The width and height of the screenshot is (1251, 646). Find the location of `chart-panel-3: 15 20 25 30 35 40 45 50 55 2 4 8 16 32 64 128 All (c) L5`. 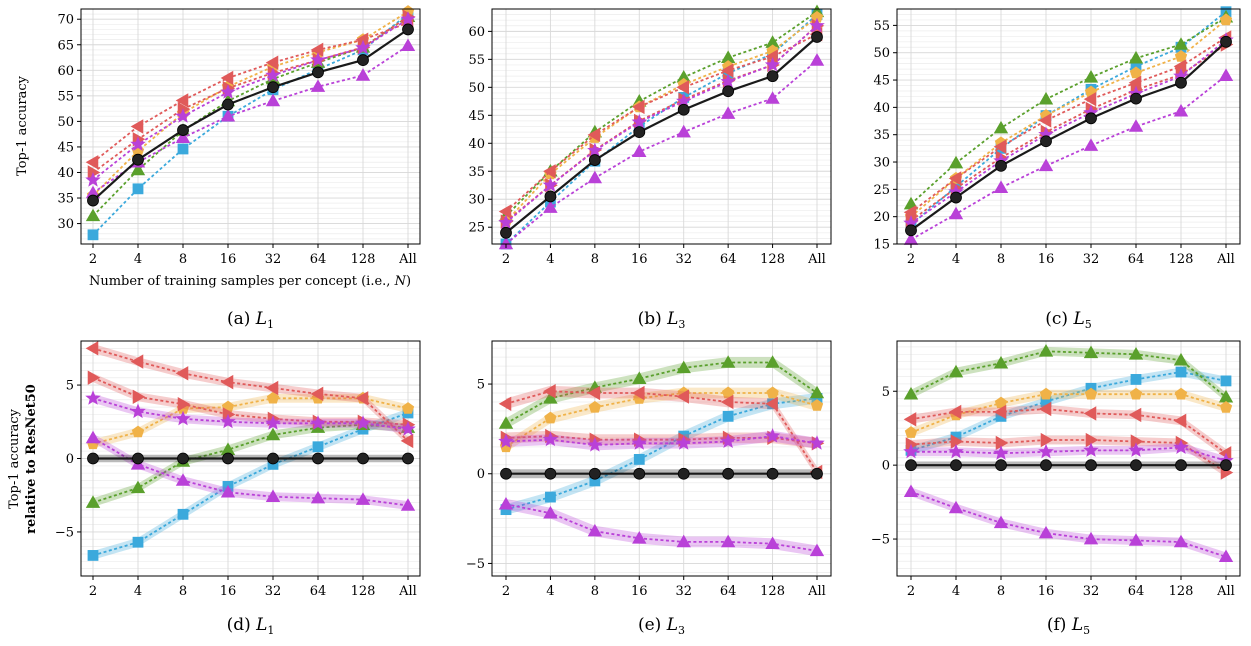

chart-panel-3: 15 20 25 30 35 40 45 50 55 2 4 8 16 32 64 128 All (c) L5 is located at coordinates (1057, 168).